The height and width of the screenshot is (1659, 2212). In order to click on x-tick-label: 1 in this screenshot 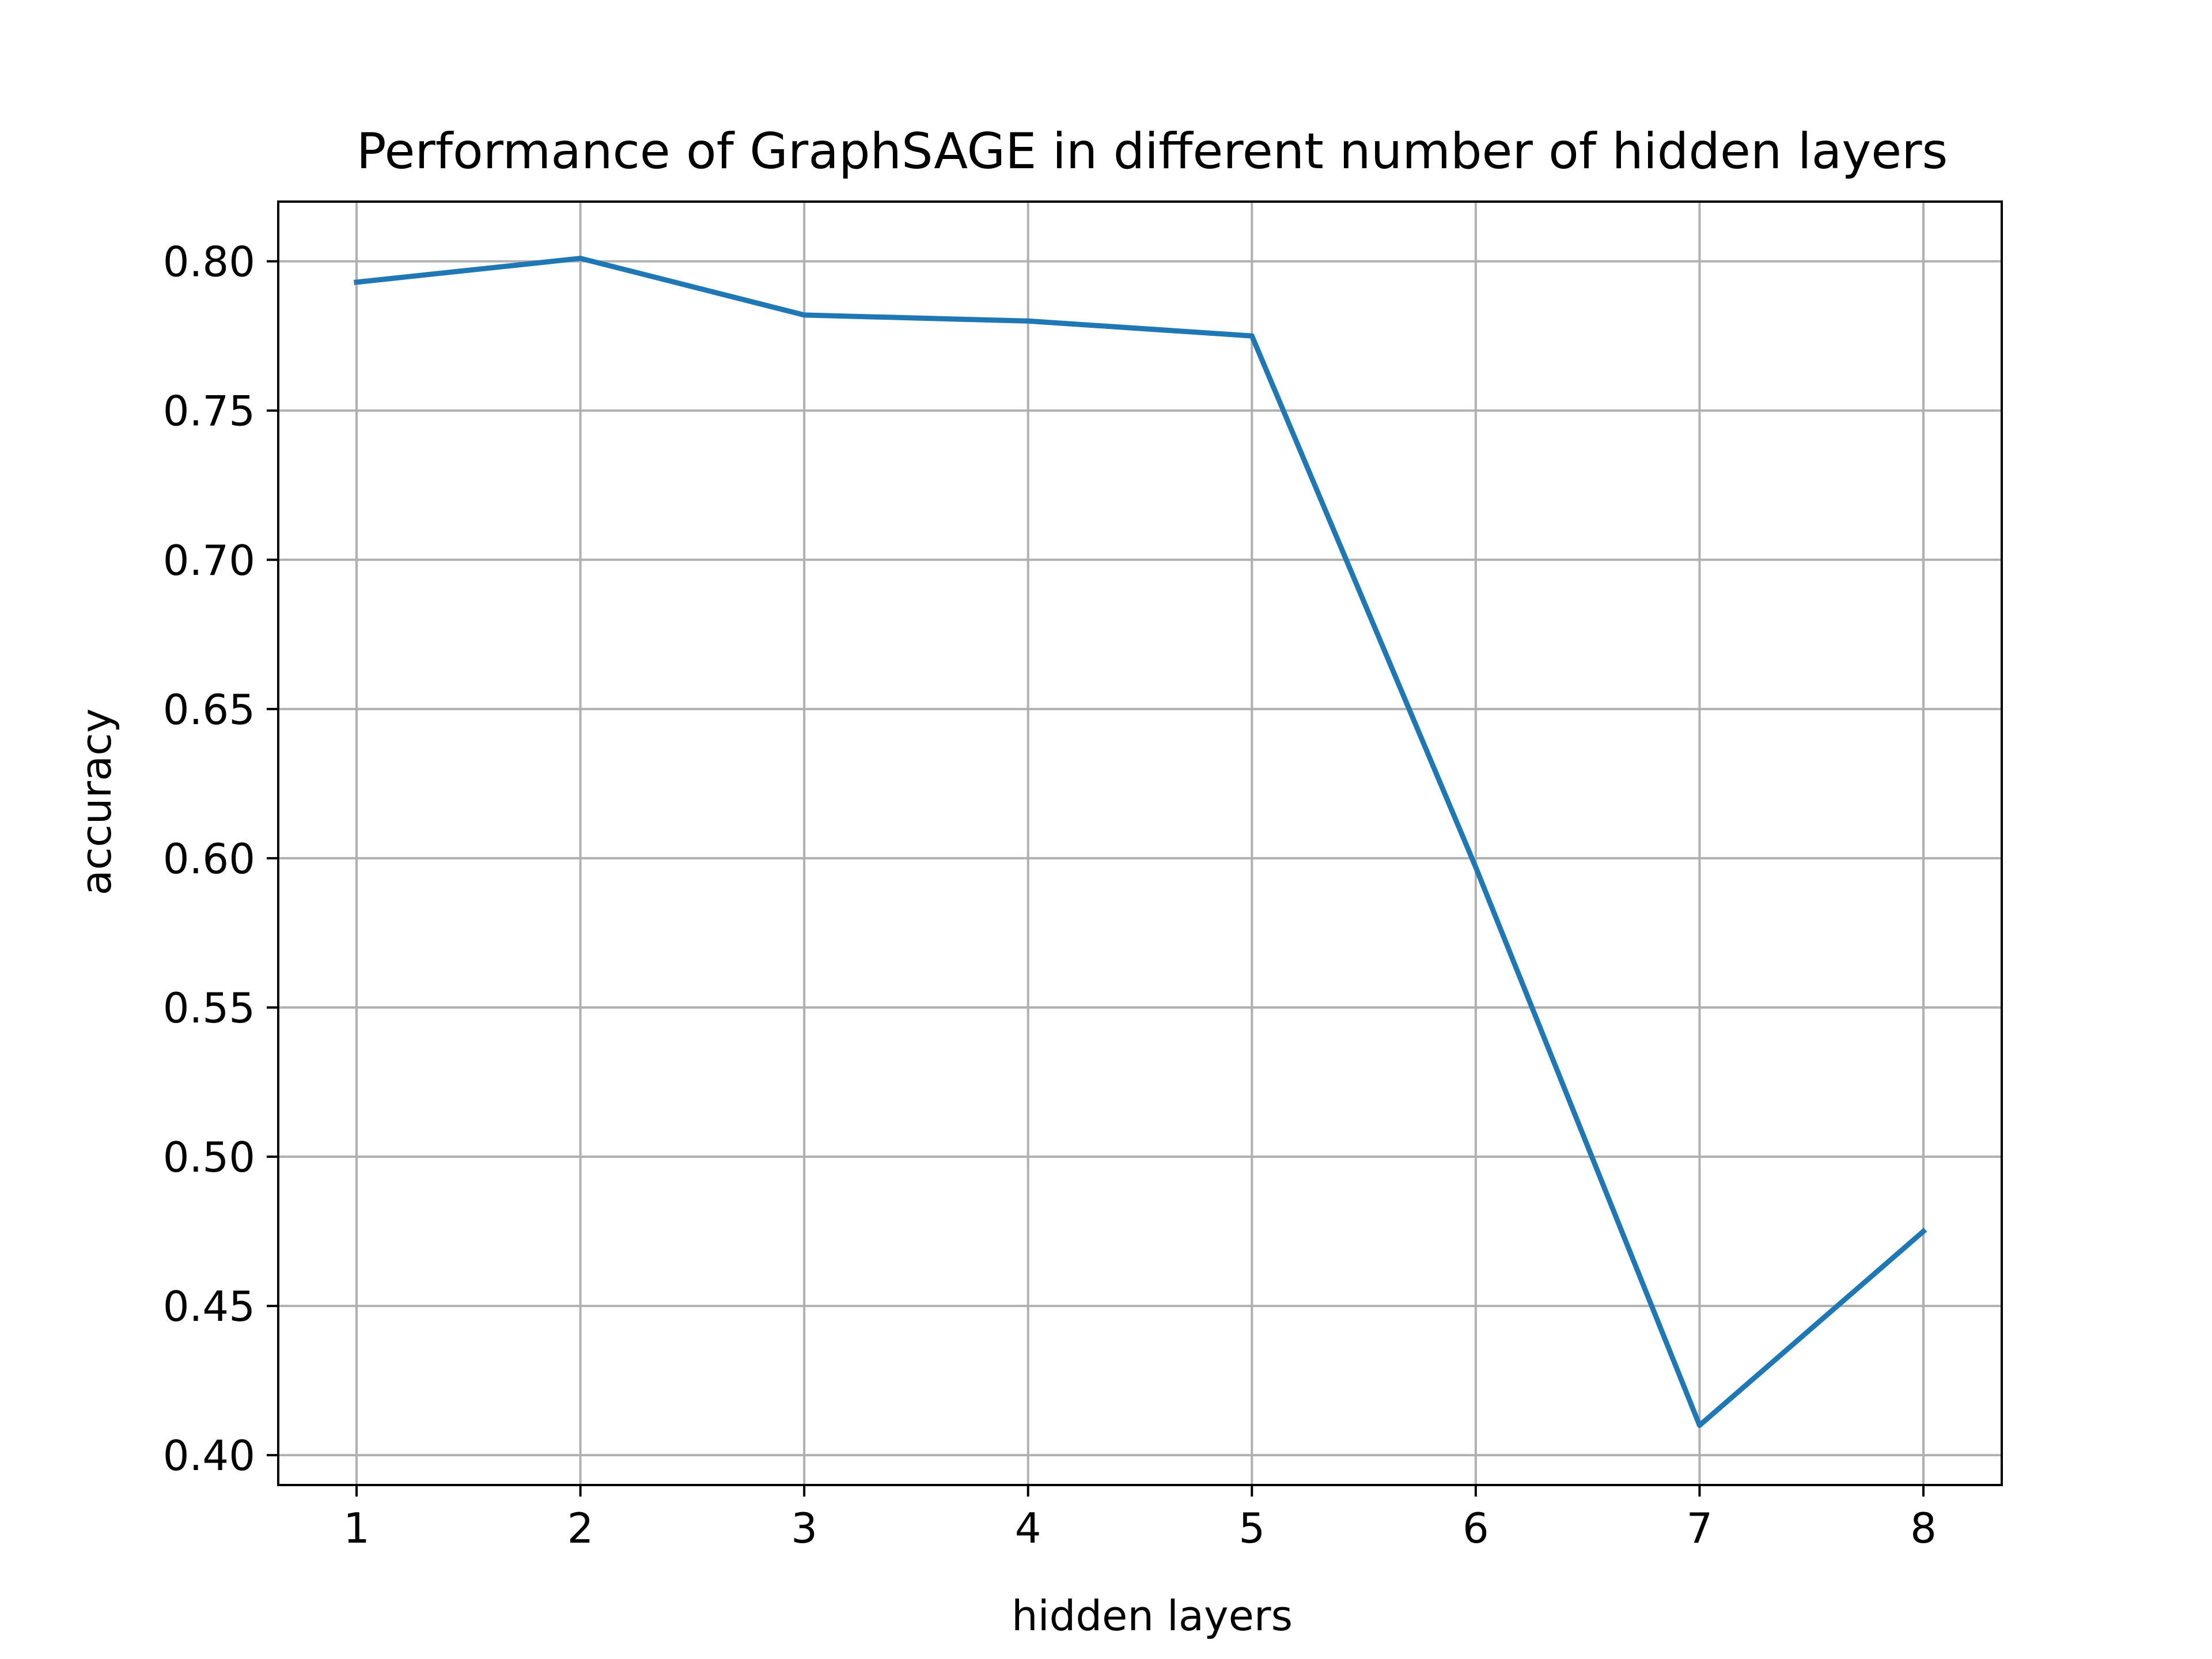, I will do `click(356, 1528)`.